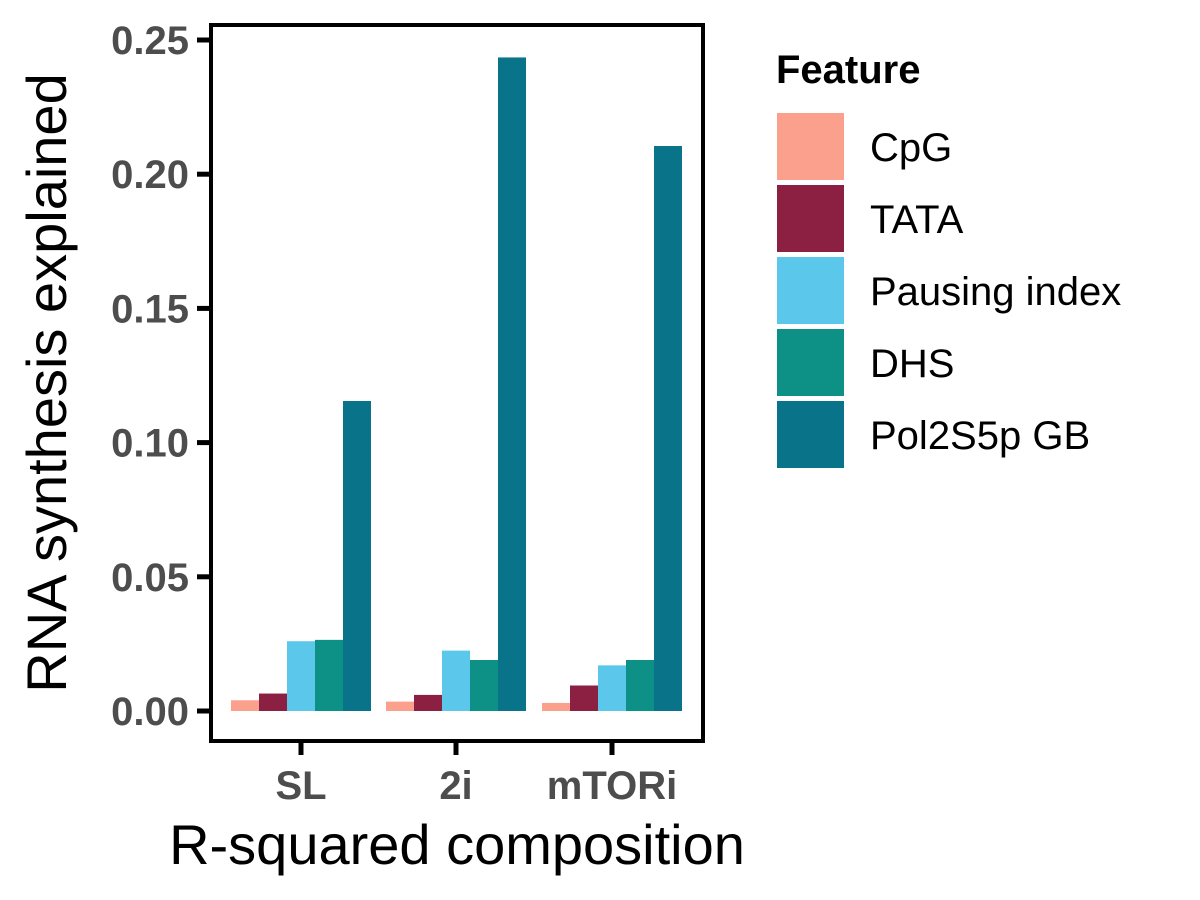 The image size is (1200, 900). I want to click on bar-sl-pol2s5p-gb, so click(357, 556).